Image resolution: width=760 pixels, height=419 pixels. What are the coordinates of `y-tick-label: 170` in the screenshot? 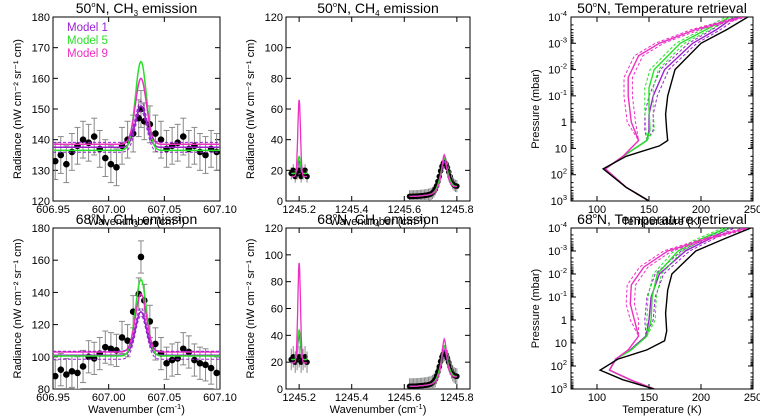 It's located at (41, 49).